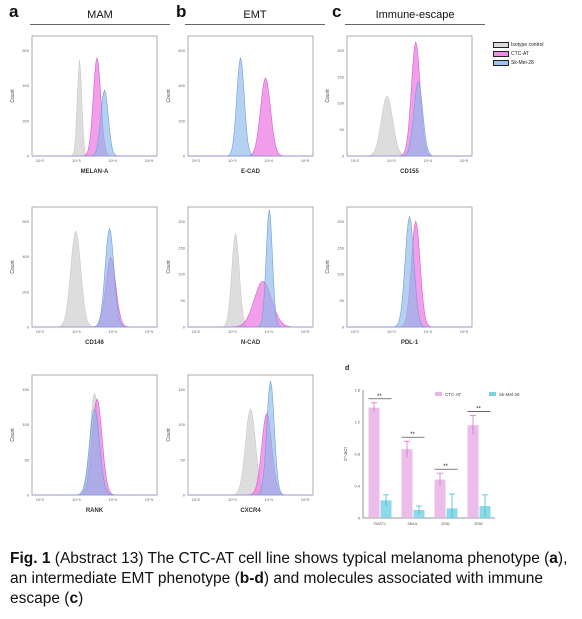 The image size is (582, 619). What do you see at coordinates (95, 511) in the screenshot?
I see `histogram-x-label: RANK` at bounding box center [95, 511].